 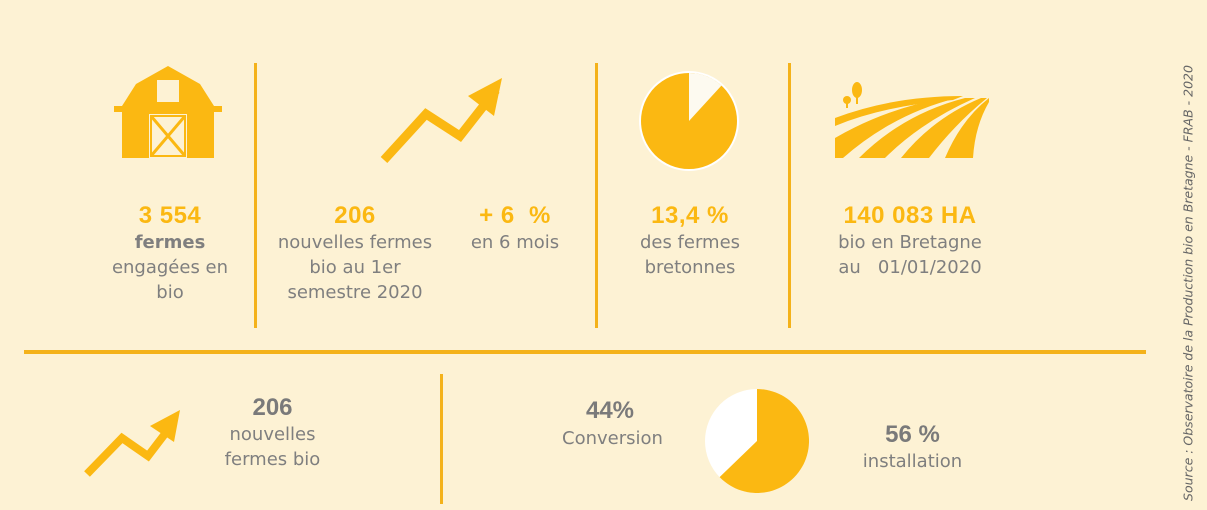 What do you see at coordinates (168, 112) in the screenshot?
I see `barn-icon` at bounding box center [168, 112].